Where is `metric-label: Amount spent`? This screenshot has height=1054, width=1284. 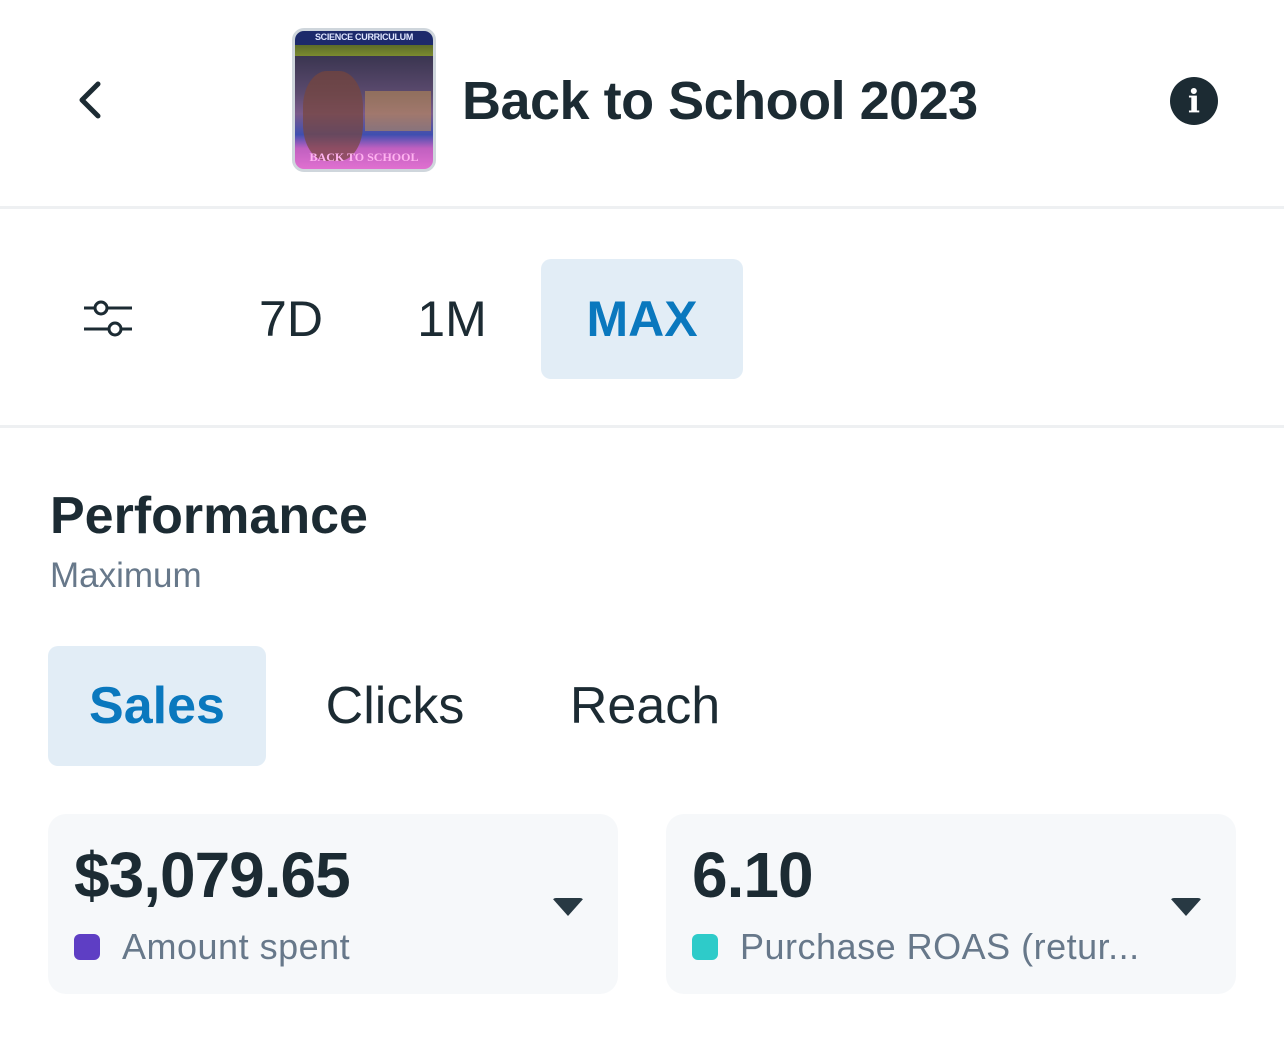
metric-label: Amount spent is located at coordinates (236, 946).